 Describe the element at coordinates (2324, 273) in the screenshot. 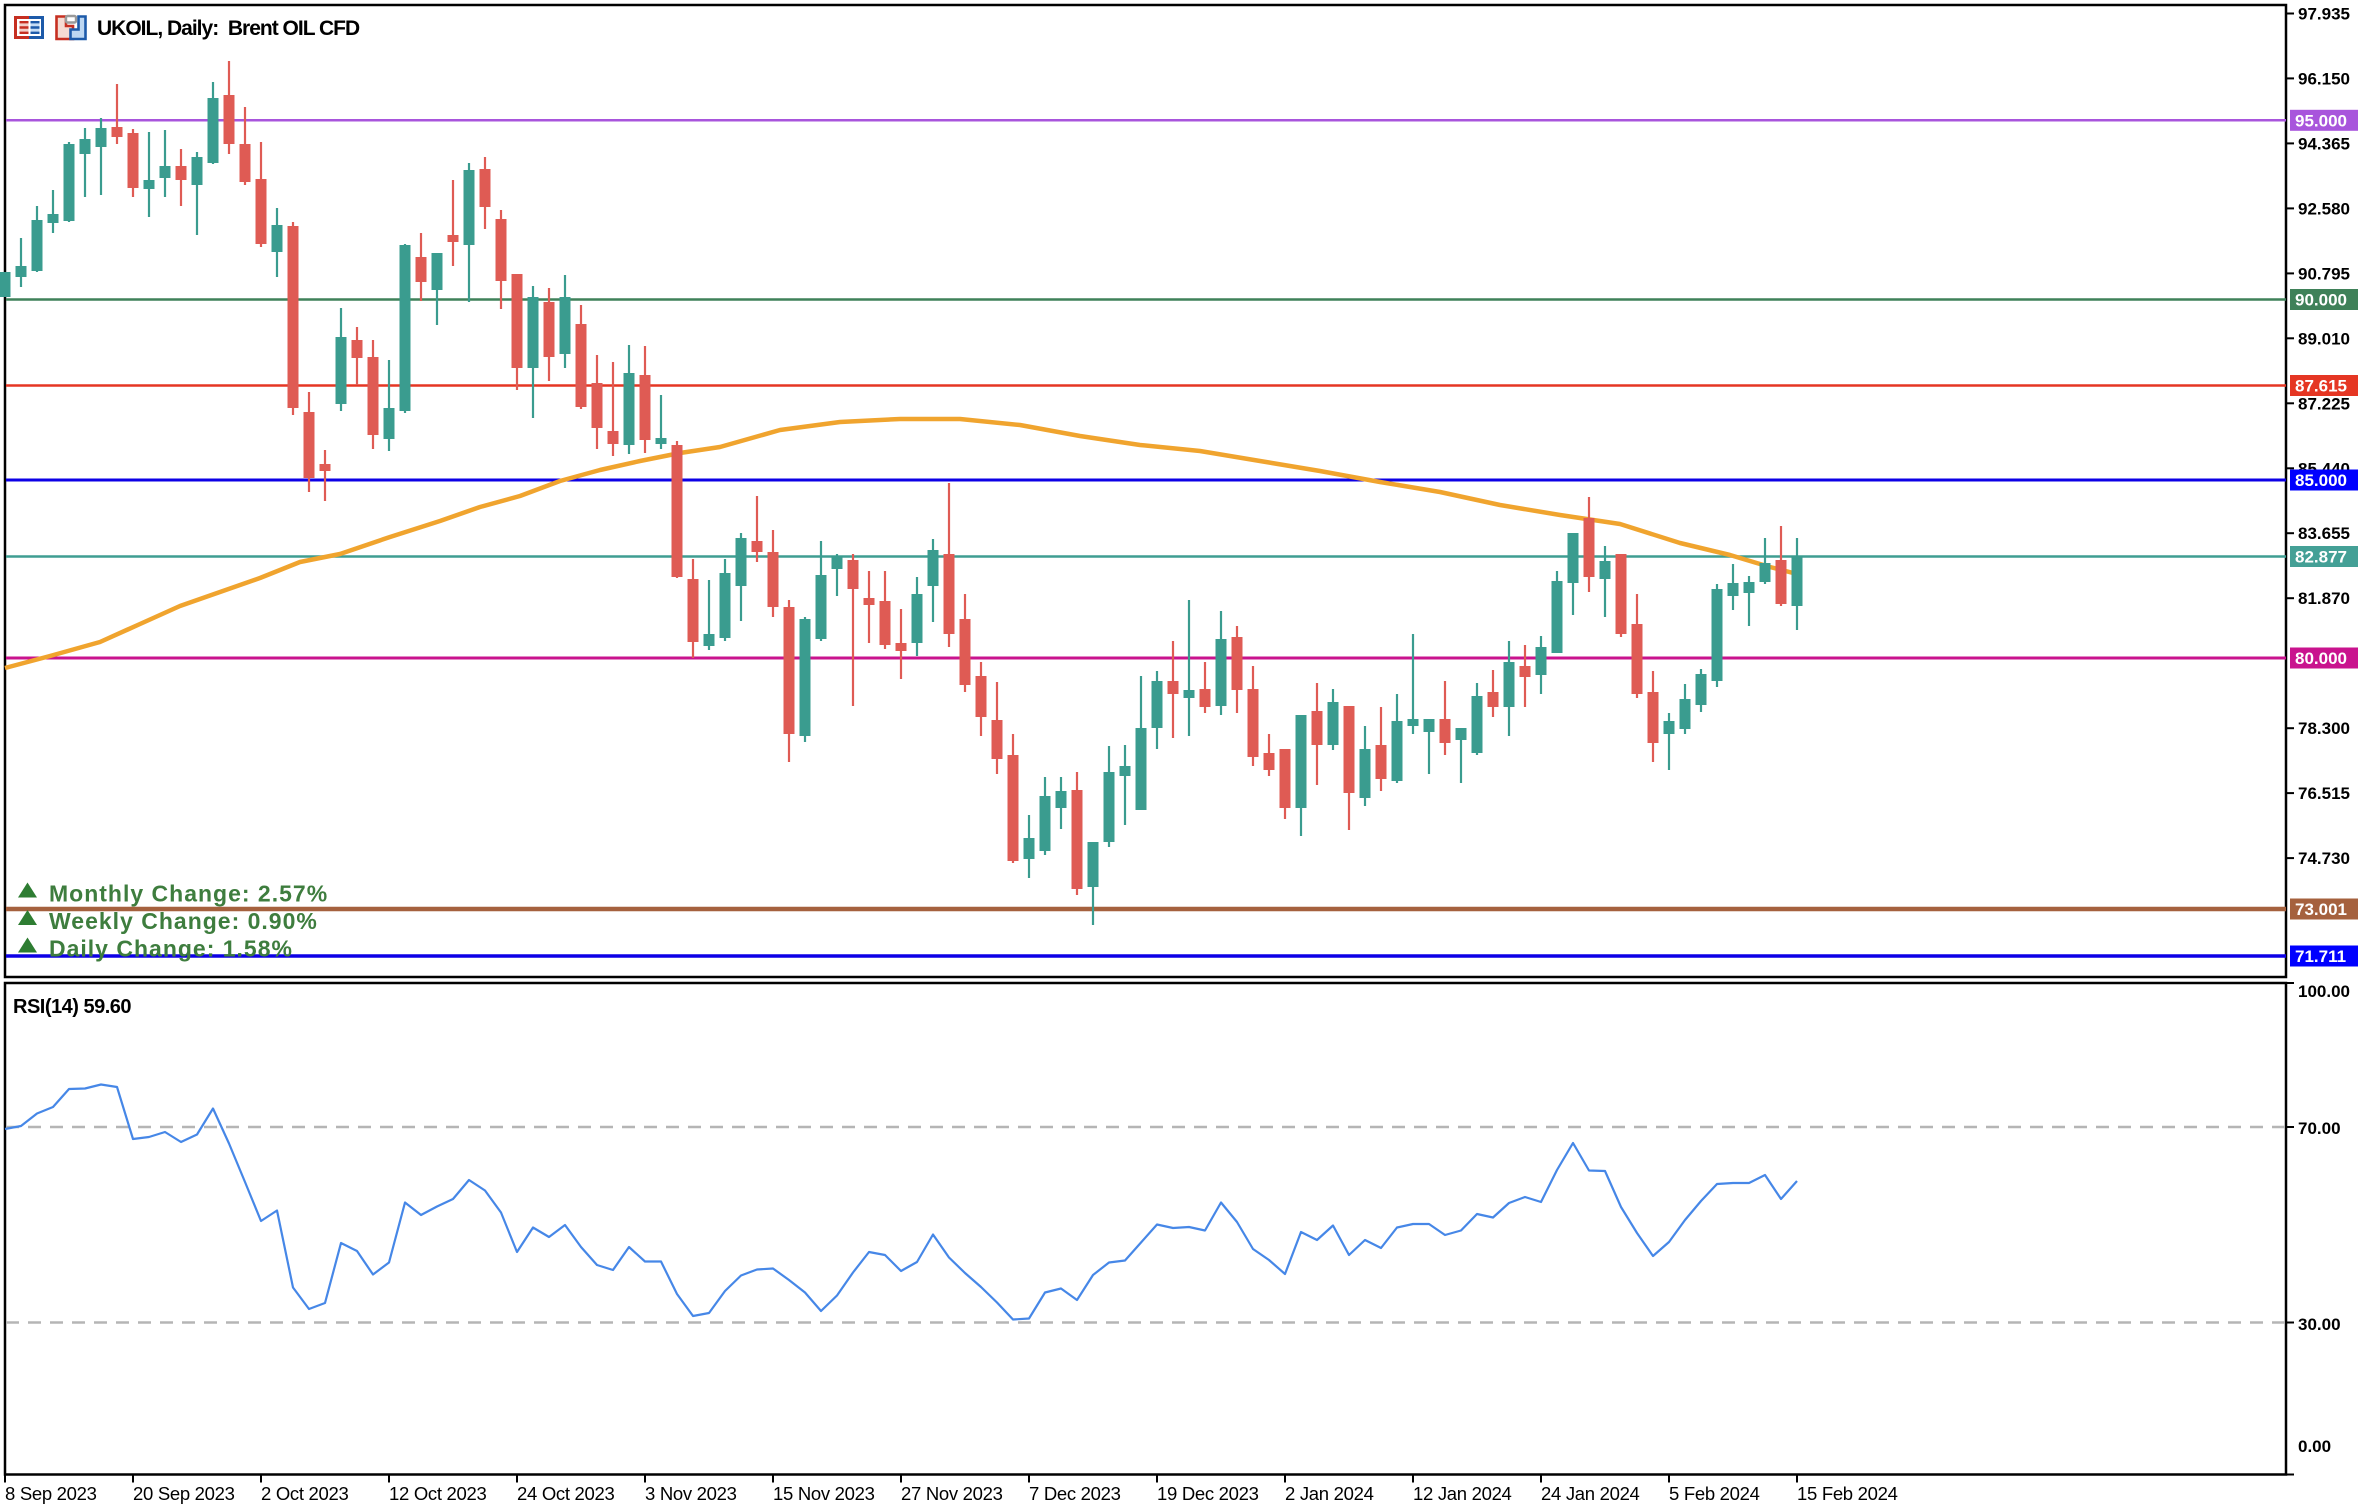

I see `svg-text: 90.795` at that location.